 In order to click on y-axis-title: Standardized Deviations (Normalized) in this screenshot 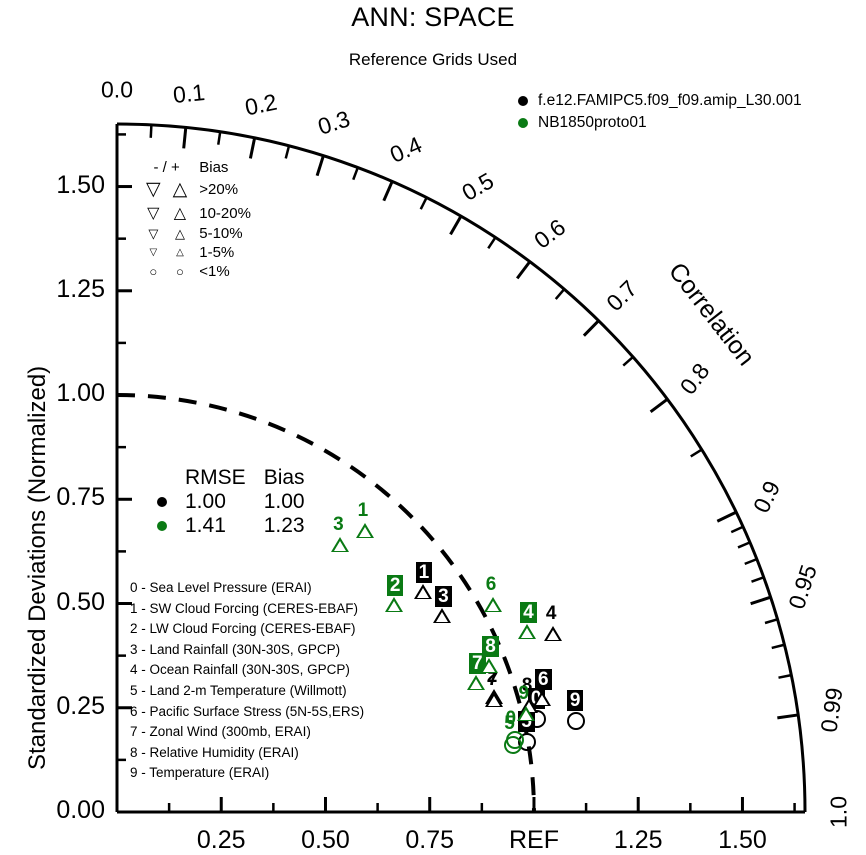, I will do `click(37, 567)`.